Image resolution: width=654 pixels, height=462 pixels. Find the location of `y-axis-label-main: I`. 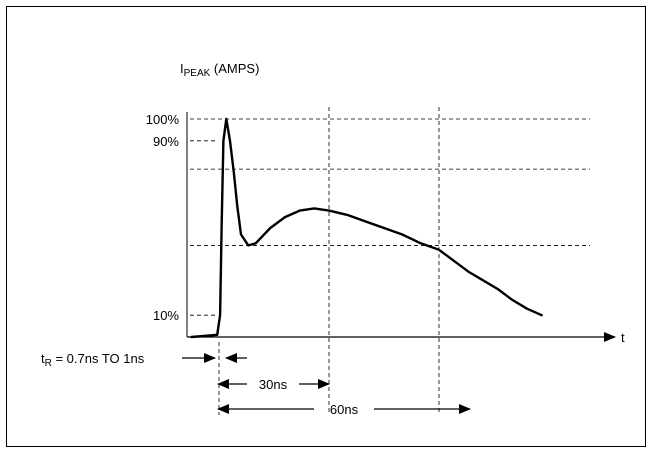

y-axis-label-main: I is located at coordinates (182, 68).